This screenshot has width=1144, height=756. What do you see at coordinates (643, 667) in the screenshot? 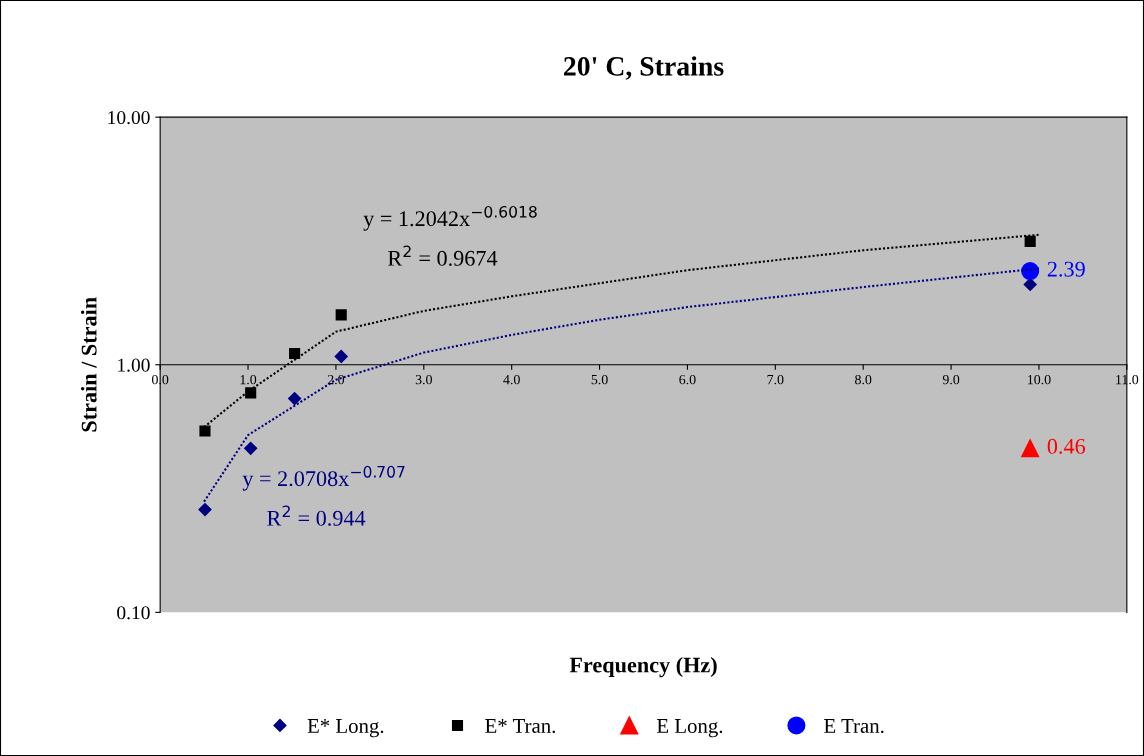
I see `x-axis-title: Frequency (Hz)` at bounding box center [643, 667].